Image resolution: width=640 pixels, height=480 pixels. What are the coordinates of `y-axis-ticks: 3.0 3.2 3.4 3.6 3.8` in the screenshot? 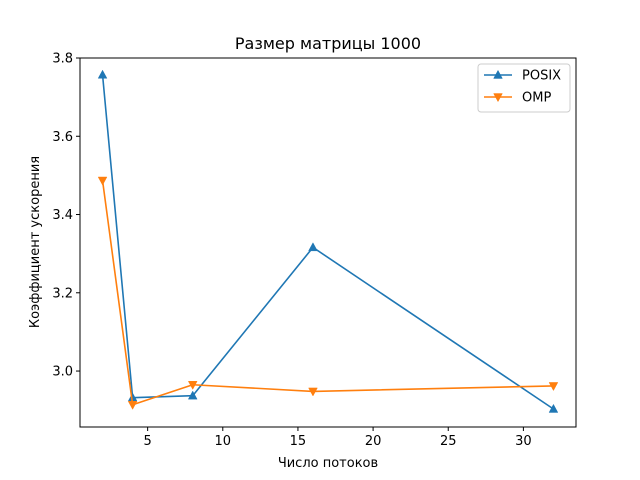 It's located at (66, 216).